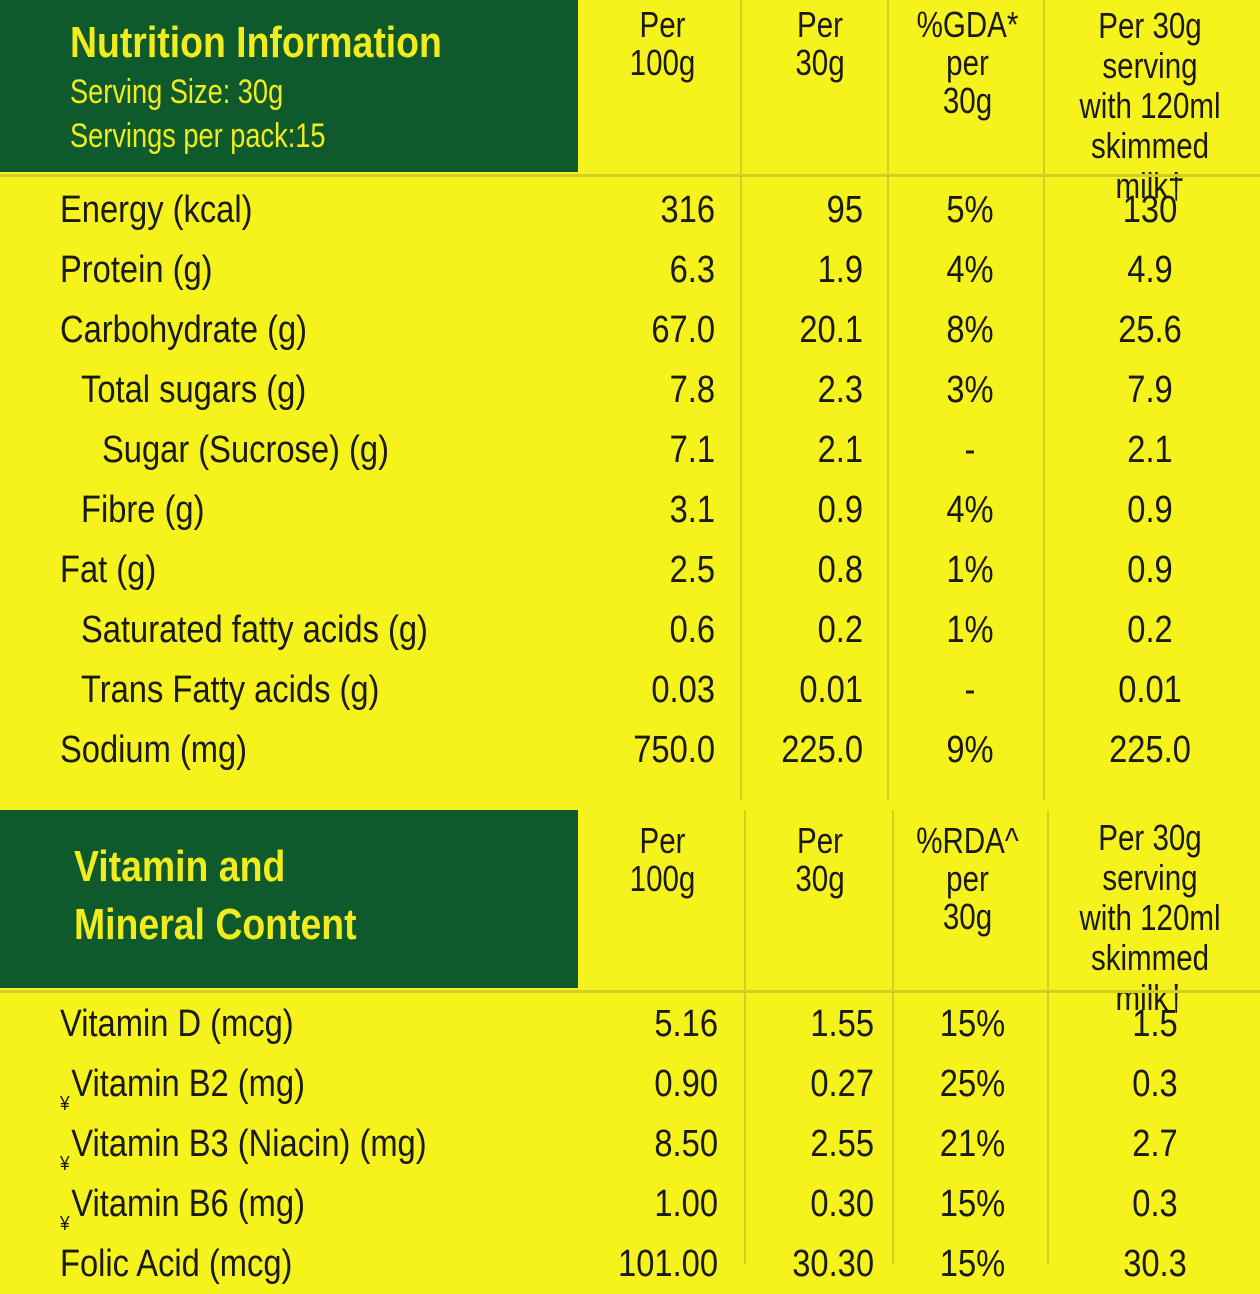  What do you see at coordinates (1150, 270) in the screenshot?
I see `value-with-milk: 4.9` at bounding box center [1150, 270].